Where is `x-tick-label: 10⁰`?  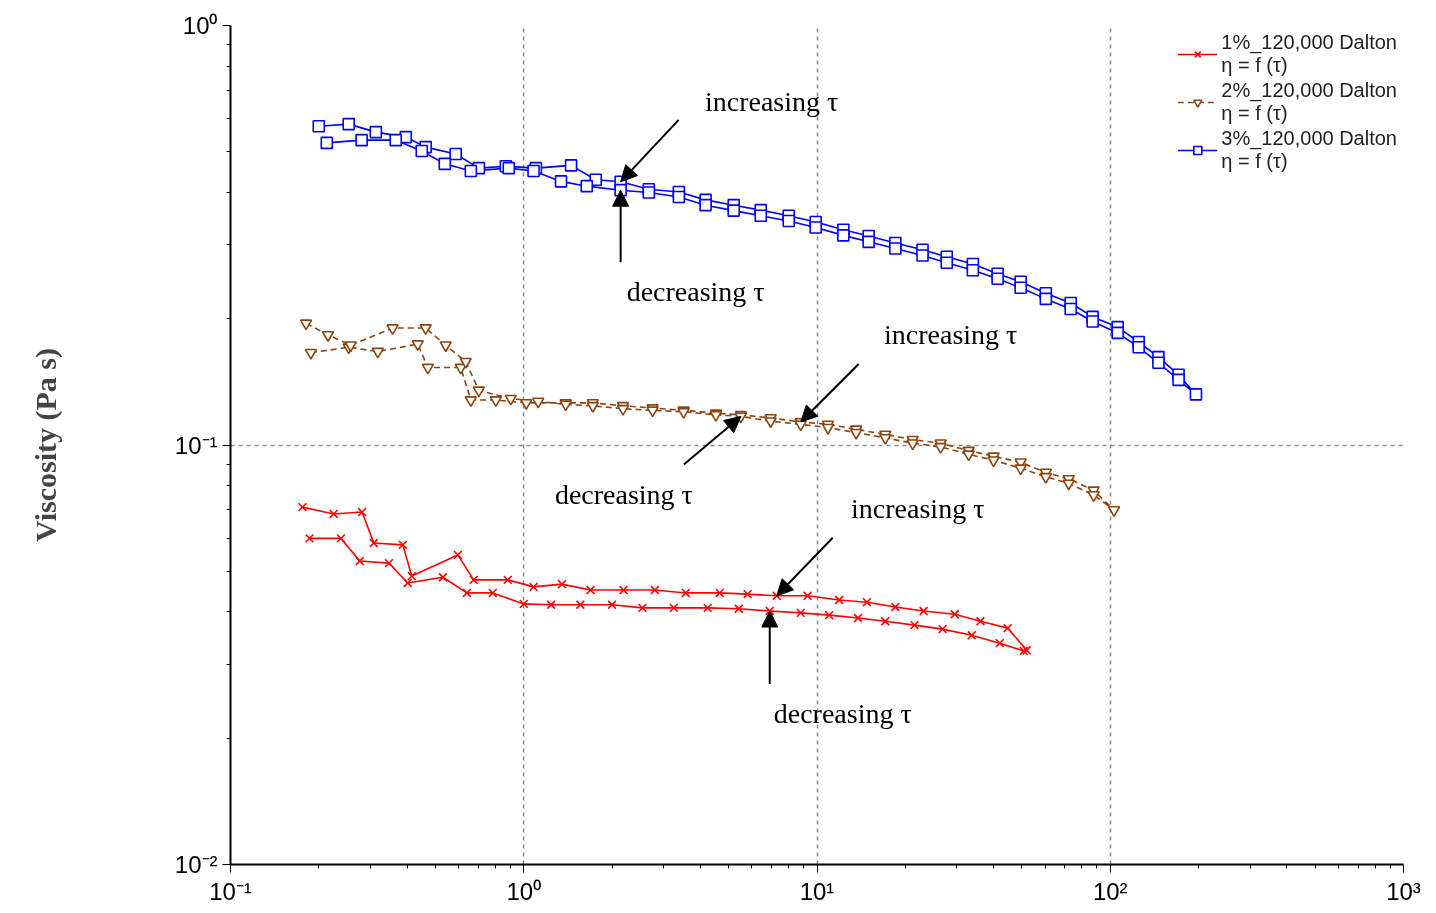
x-tick-label: 10⁰ is located at coordinates (524, 891).